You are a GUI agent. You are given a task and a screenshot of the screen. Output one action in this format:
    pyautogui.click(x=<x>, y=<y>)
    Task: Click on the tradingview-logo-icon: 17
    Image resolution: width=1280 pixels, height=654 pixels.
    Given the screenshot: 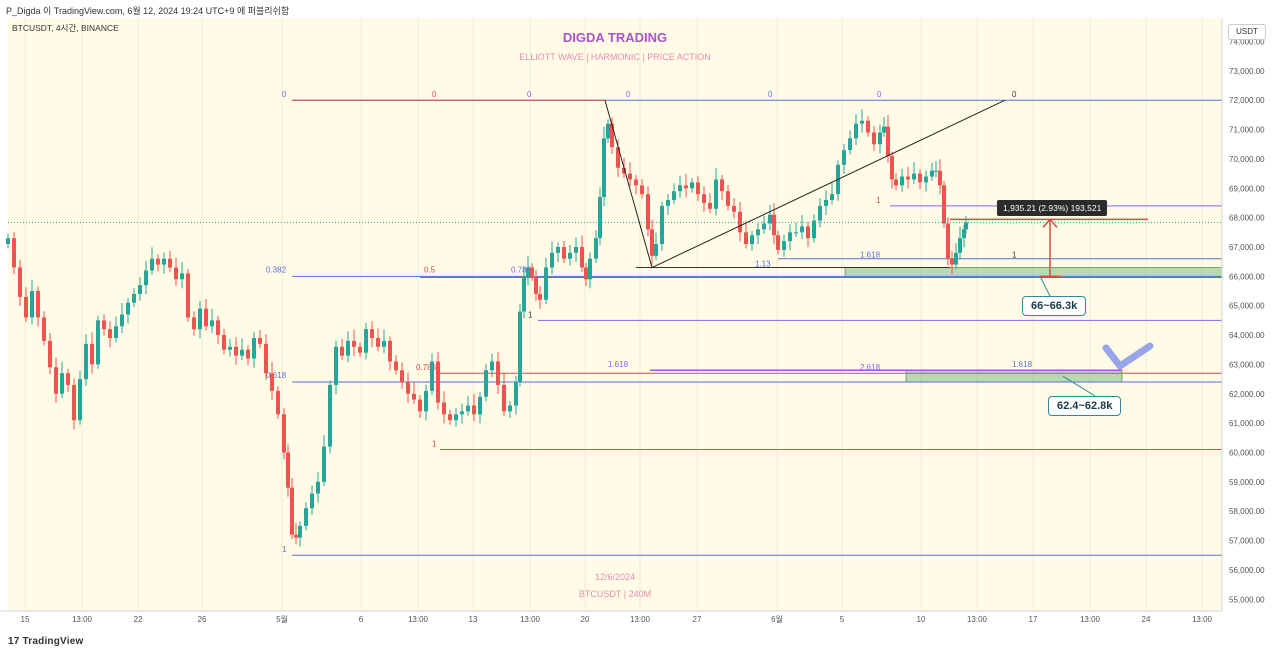 What is the action you would take?
    pyautogui.click(x=14, y=641)
    